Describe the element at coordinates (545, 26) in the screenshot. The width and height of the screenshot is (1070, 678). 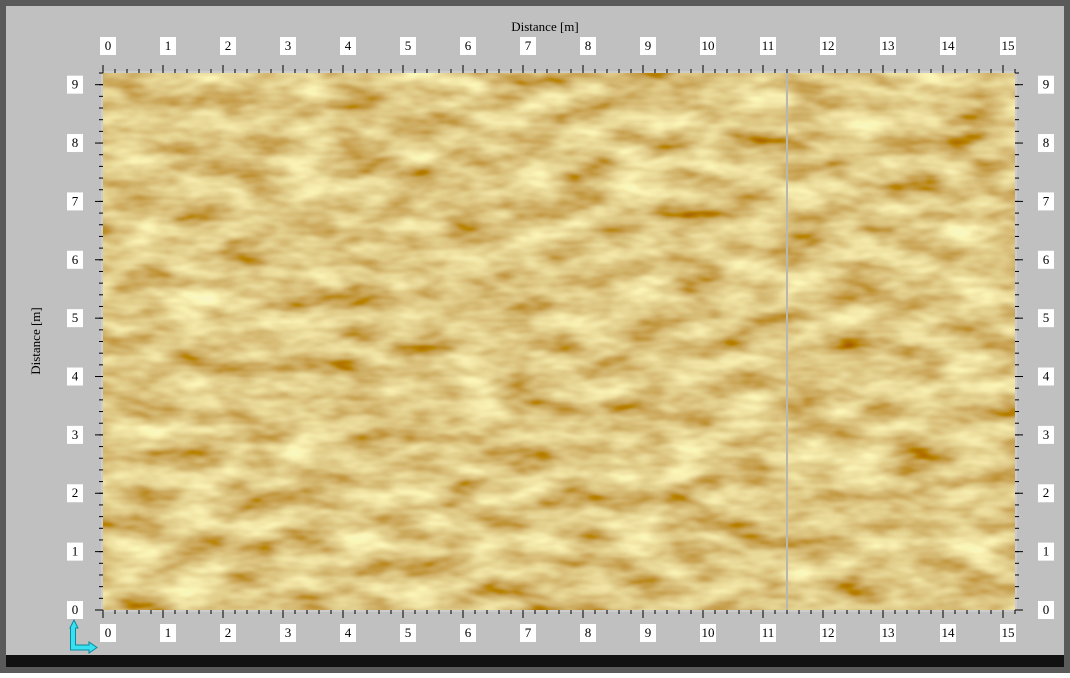
I see `x-axis-title: Distance [m]` at that location.